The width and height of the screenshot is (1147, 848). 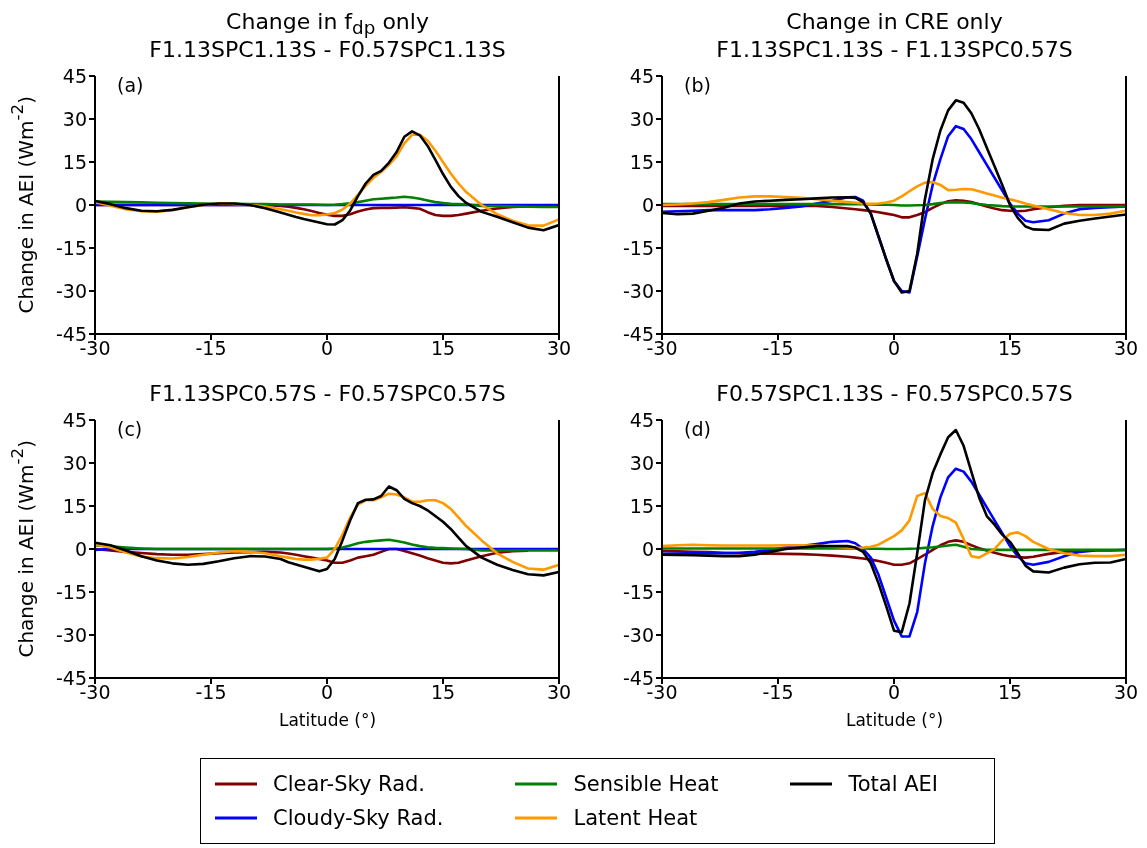 I want to click on legend-label: Sensible Heat, so click(x=646, y=784).